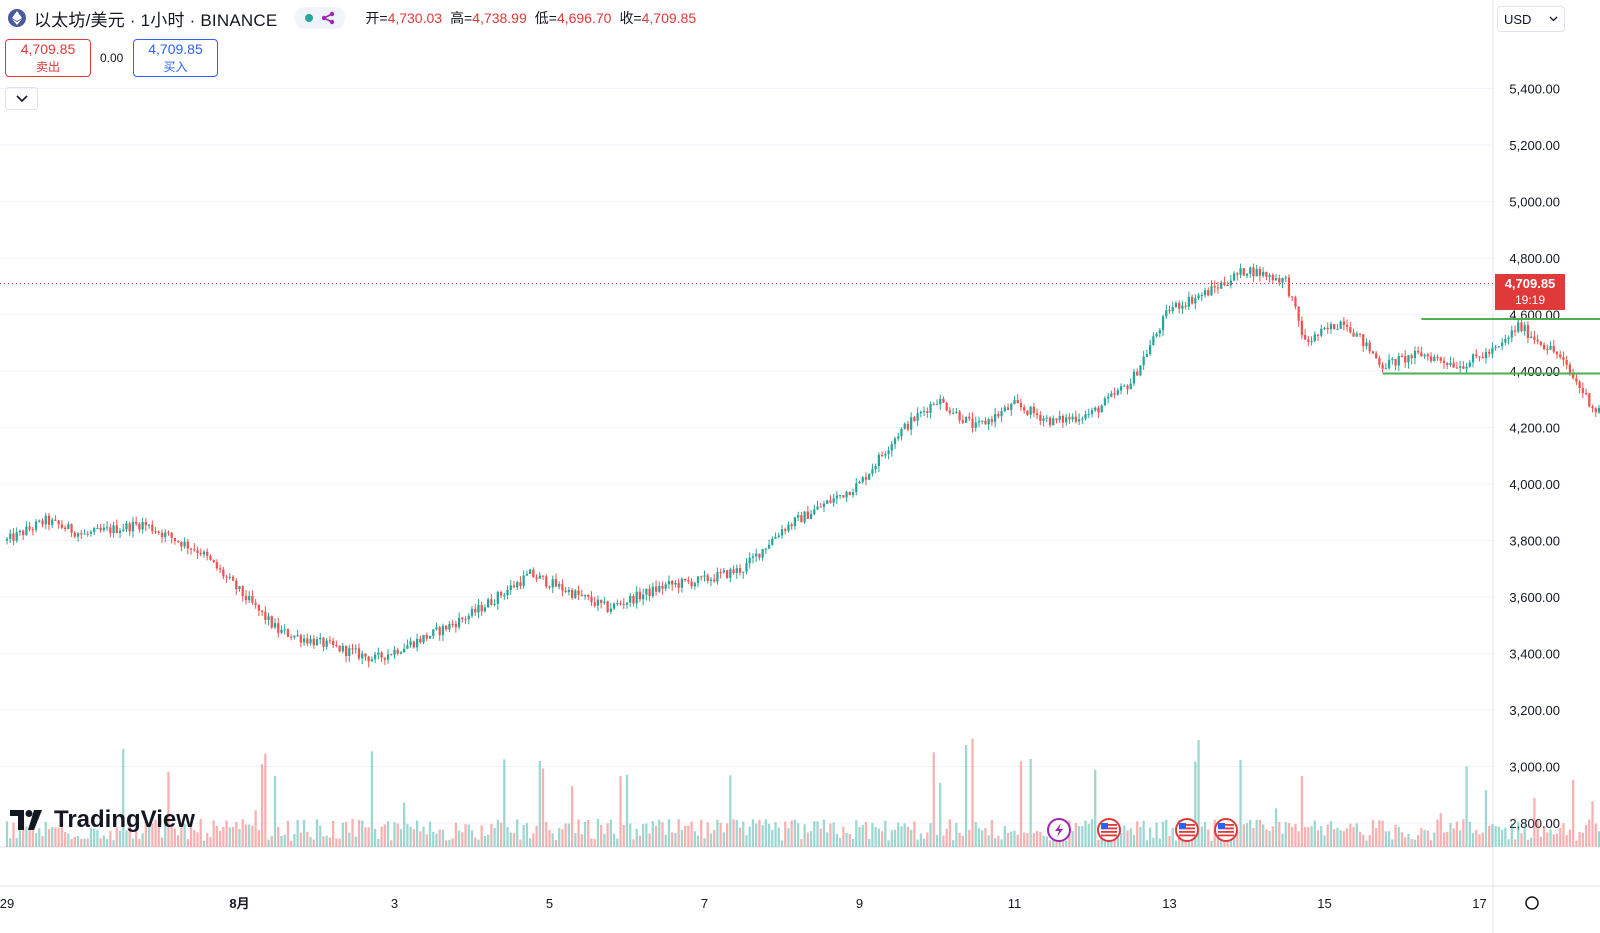 The height and width of the screenshot is (933, 1600). What do you see at coordinates (175, 58) in the screenshot?
I see `buy-button: 4,709.85 买入` at bounding box center [175, 58].